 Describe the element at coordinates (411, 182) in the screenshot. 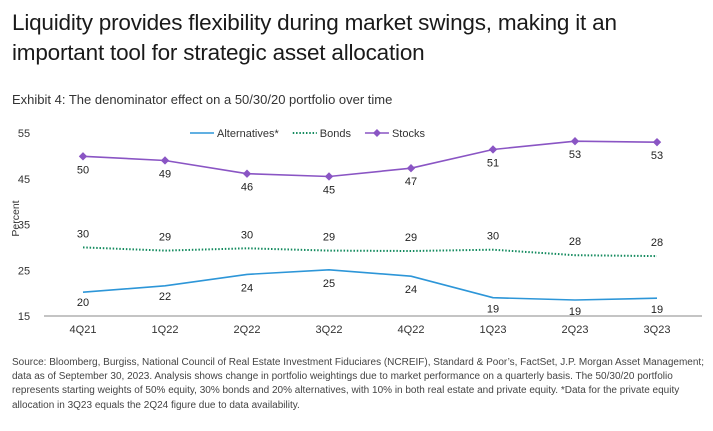

I see `stocks-data-label: 47` at that location.